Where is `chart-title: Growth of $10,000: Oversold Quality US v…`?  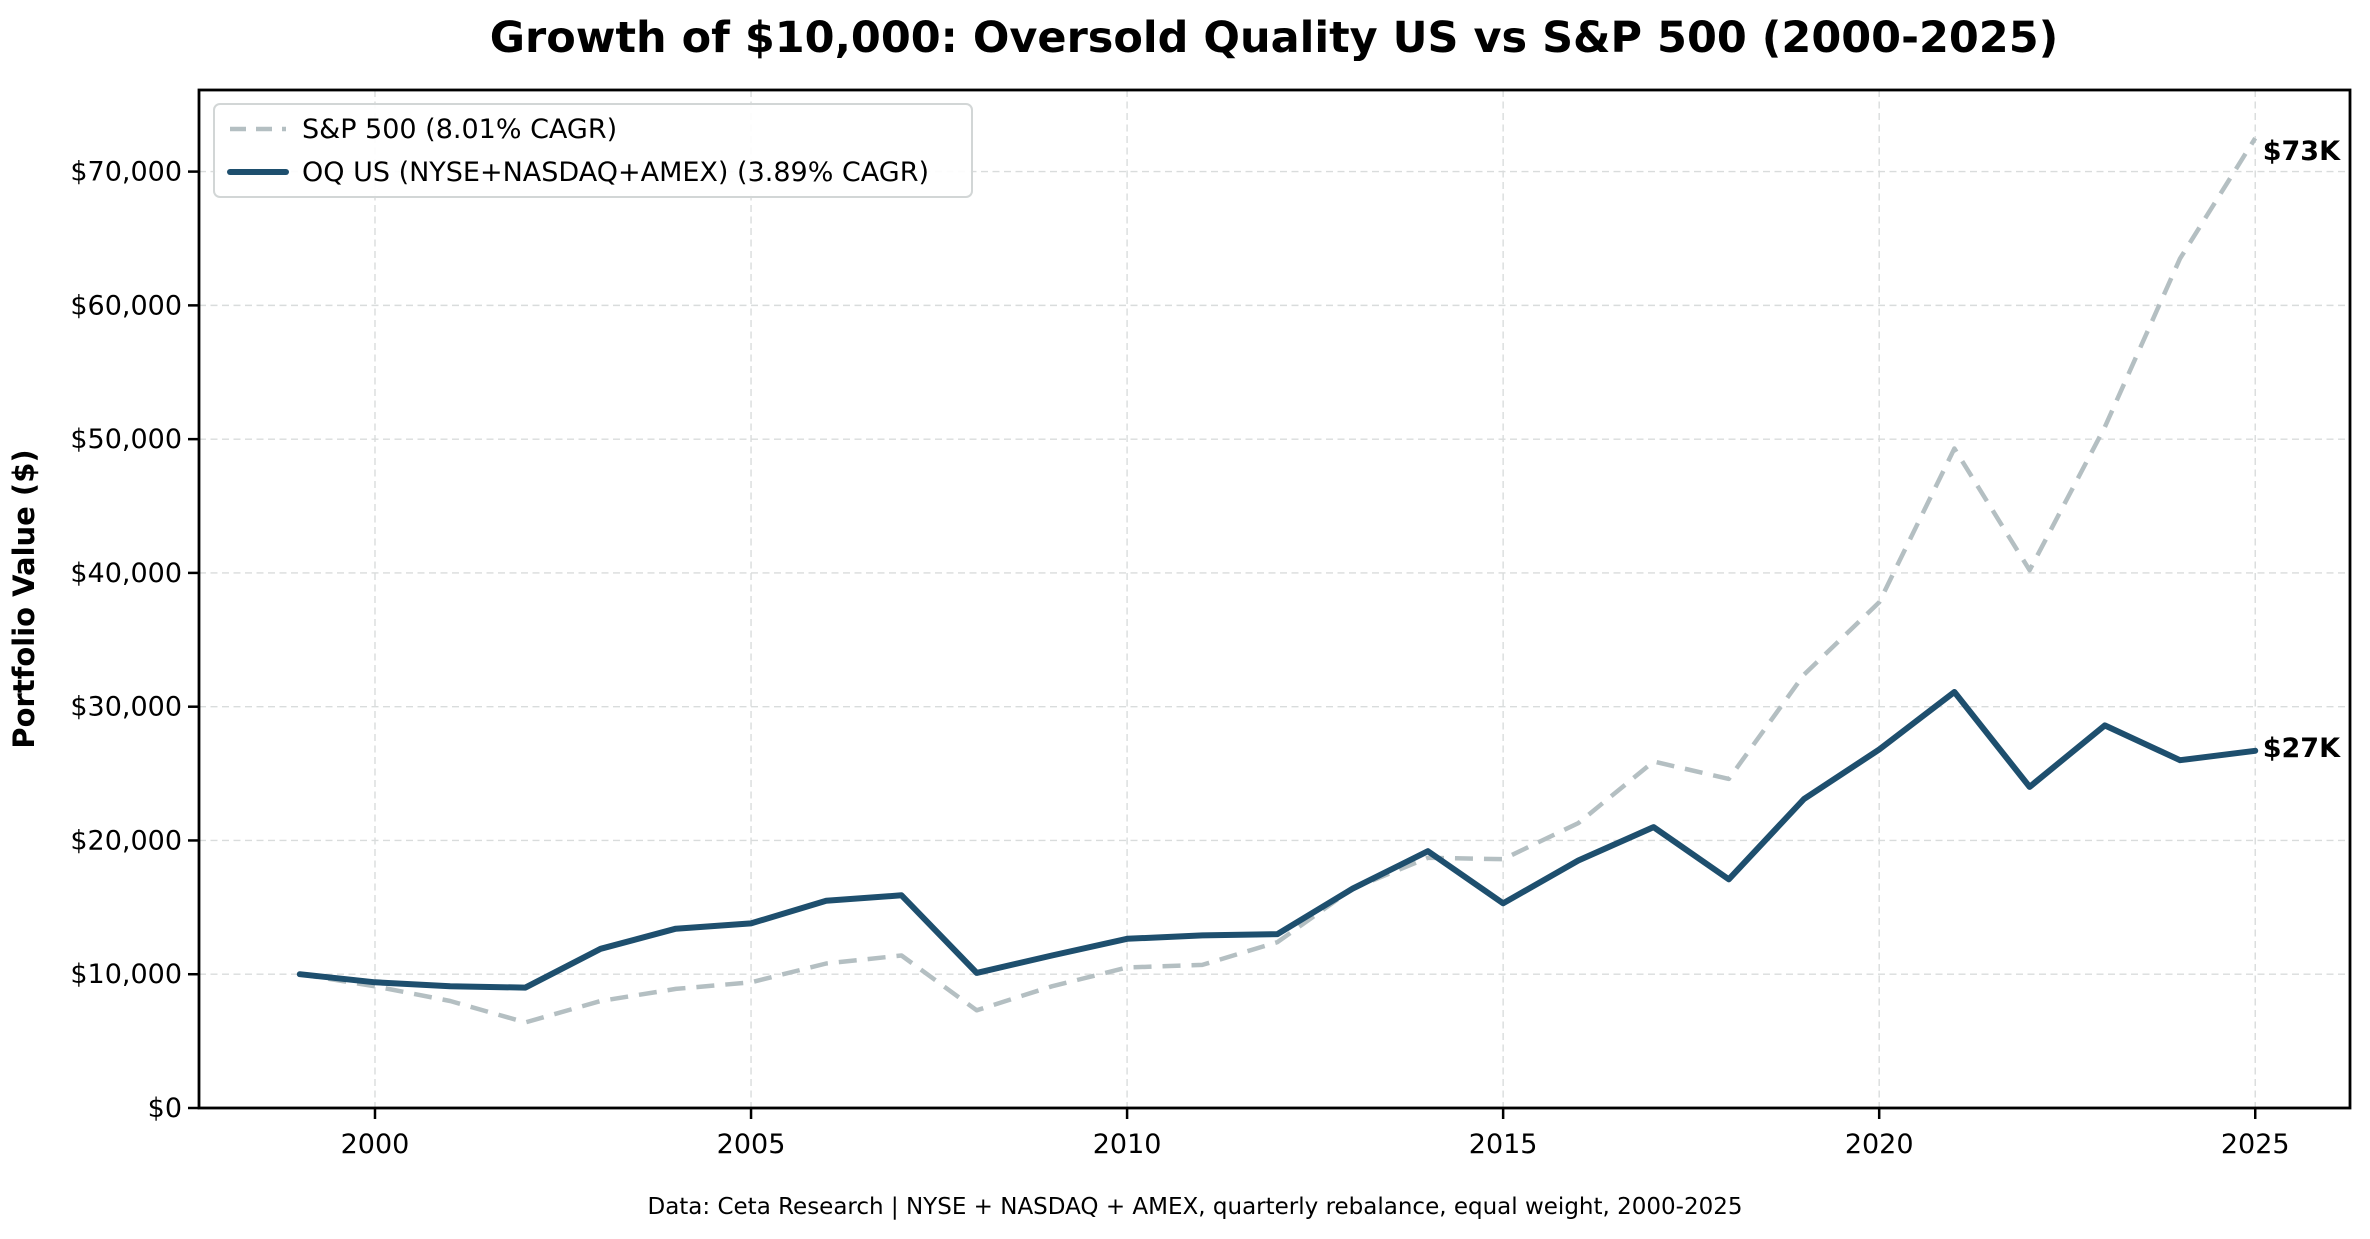 chart-title: Growth of $10,000: Oversold Quality US v… is located at coordinates (1274, 38).